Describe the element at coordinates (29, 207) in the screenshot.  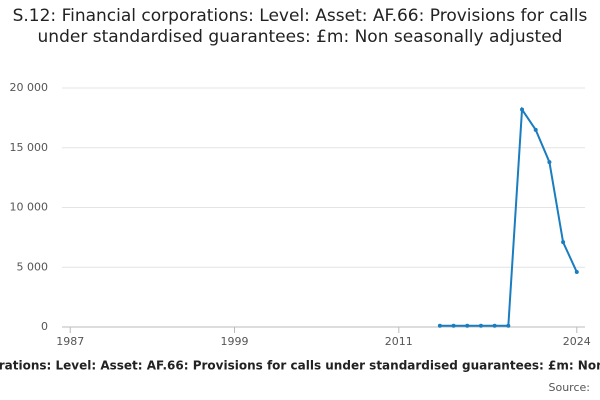
I see `y-tick-label: 10 000` at that location.